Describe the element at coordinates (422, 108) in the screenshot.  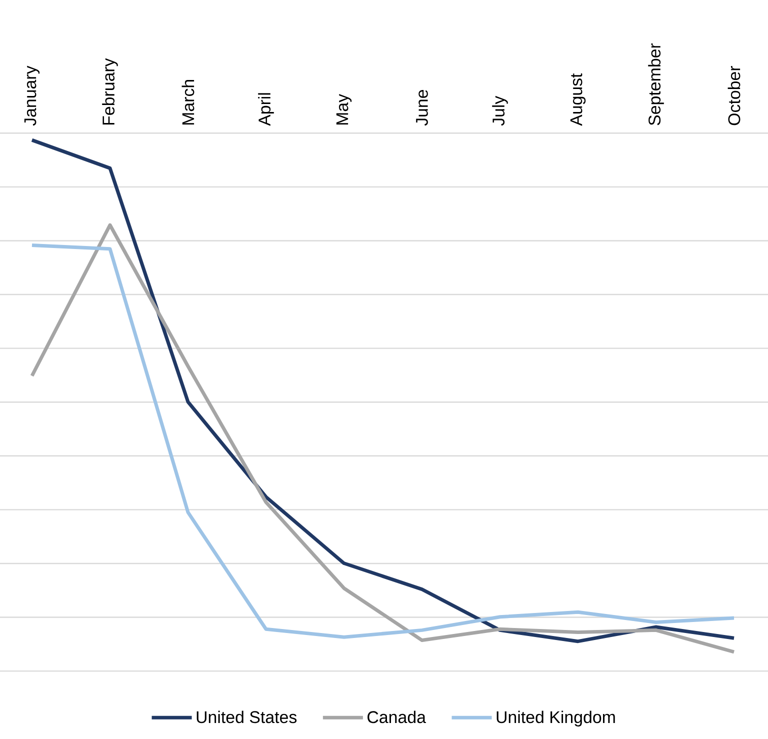
I see `x-tick-label: June` at that location.